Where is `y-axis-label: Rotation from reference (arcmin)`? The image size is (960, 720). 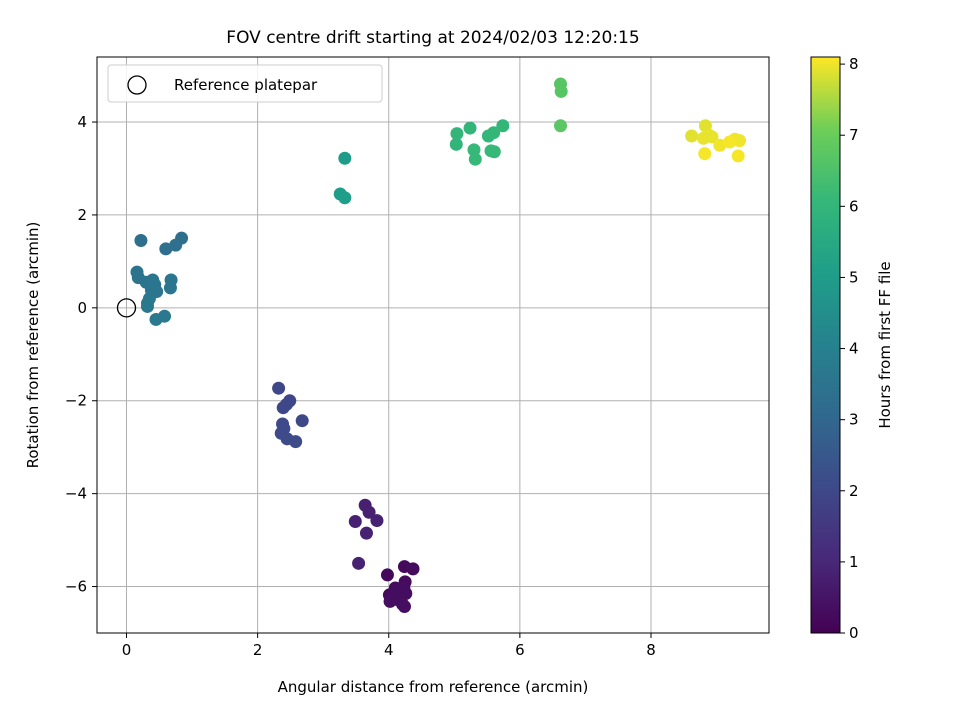
y-axis-label: Rotation from reference (arcmin) is located at coordinates (33, 345).